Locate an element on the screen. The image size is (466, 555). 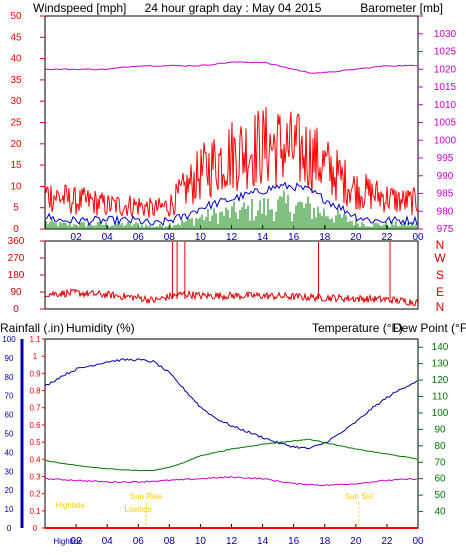
temperature-tick-label: 110 is located at coordinates (440, 397).